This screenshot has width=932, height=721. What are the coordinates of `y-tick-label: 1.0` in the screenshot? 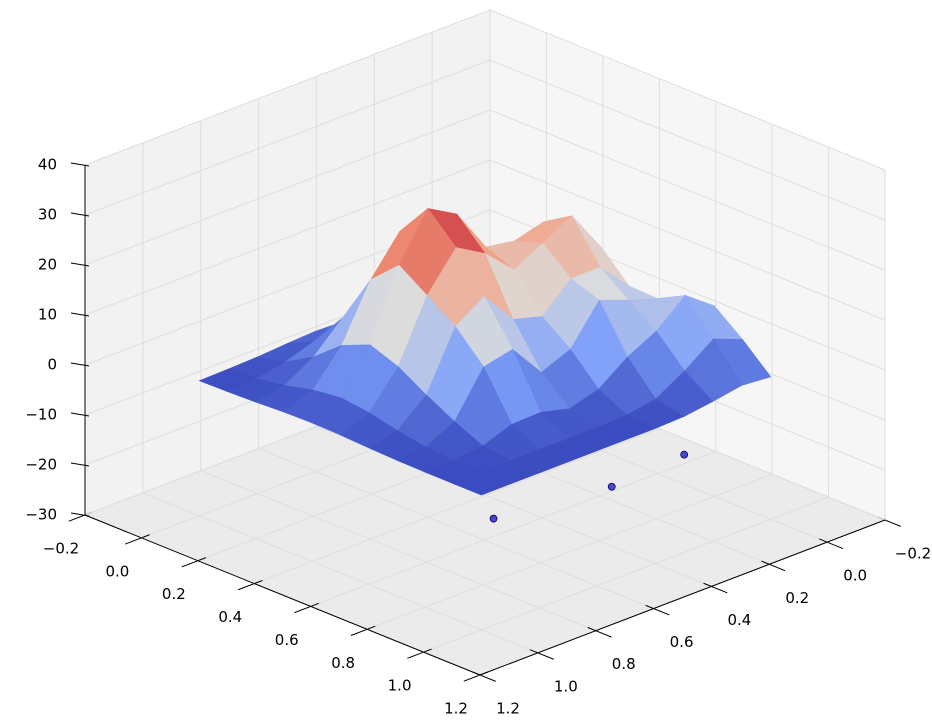 It's located at (566, 686).